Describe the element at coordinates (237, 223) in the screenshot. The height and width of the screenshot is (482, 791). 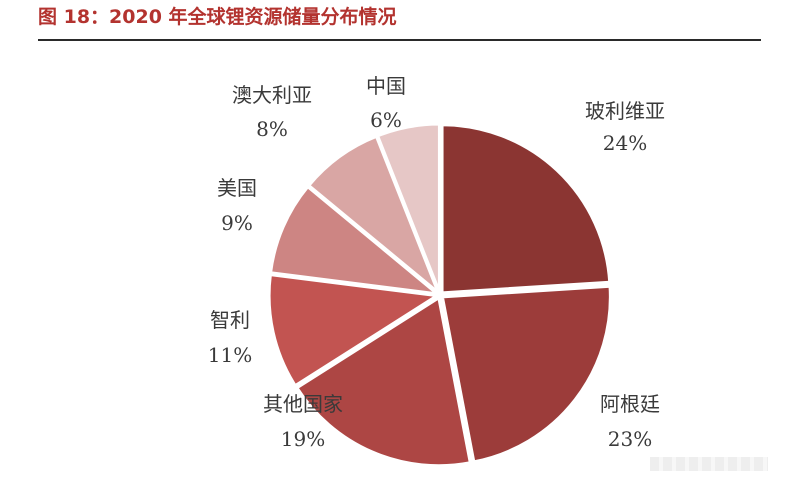
I see `slice-value-5: 9%` at that location.